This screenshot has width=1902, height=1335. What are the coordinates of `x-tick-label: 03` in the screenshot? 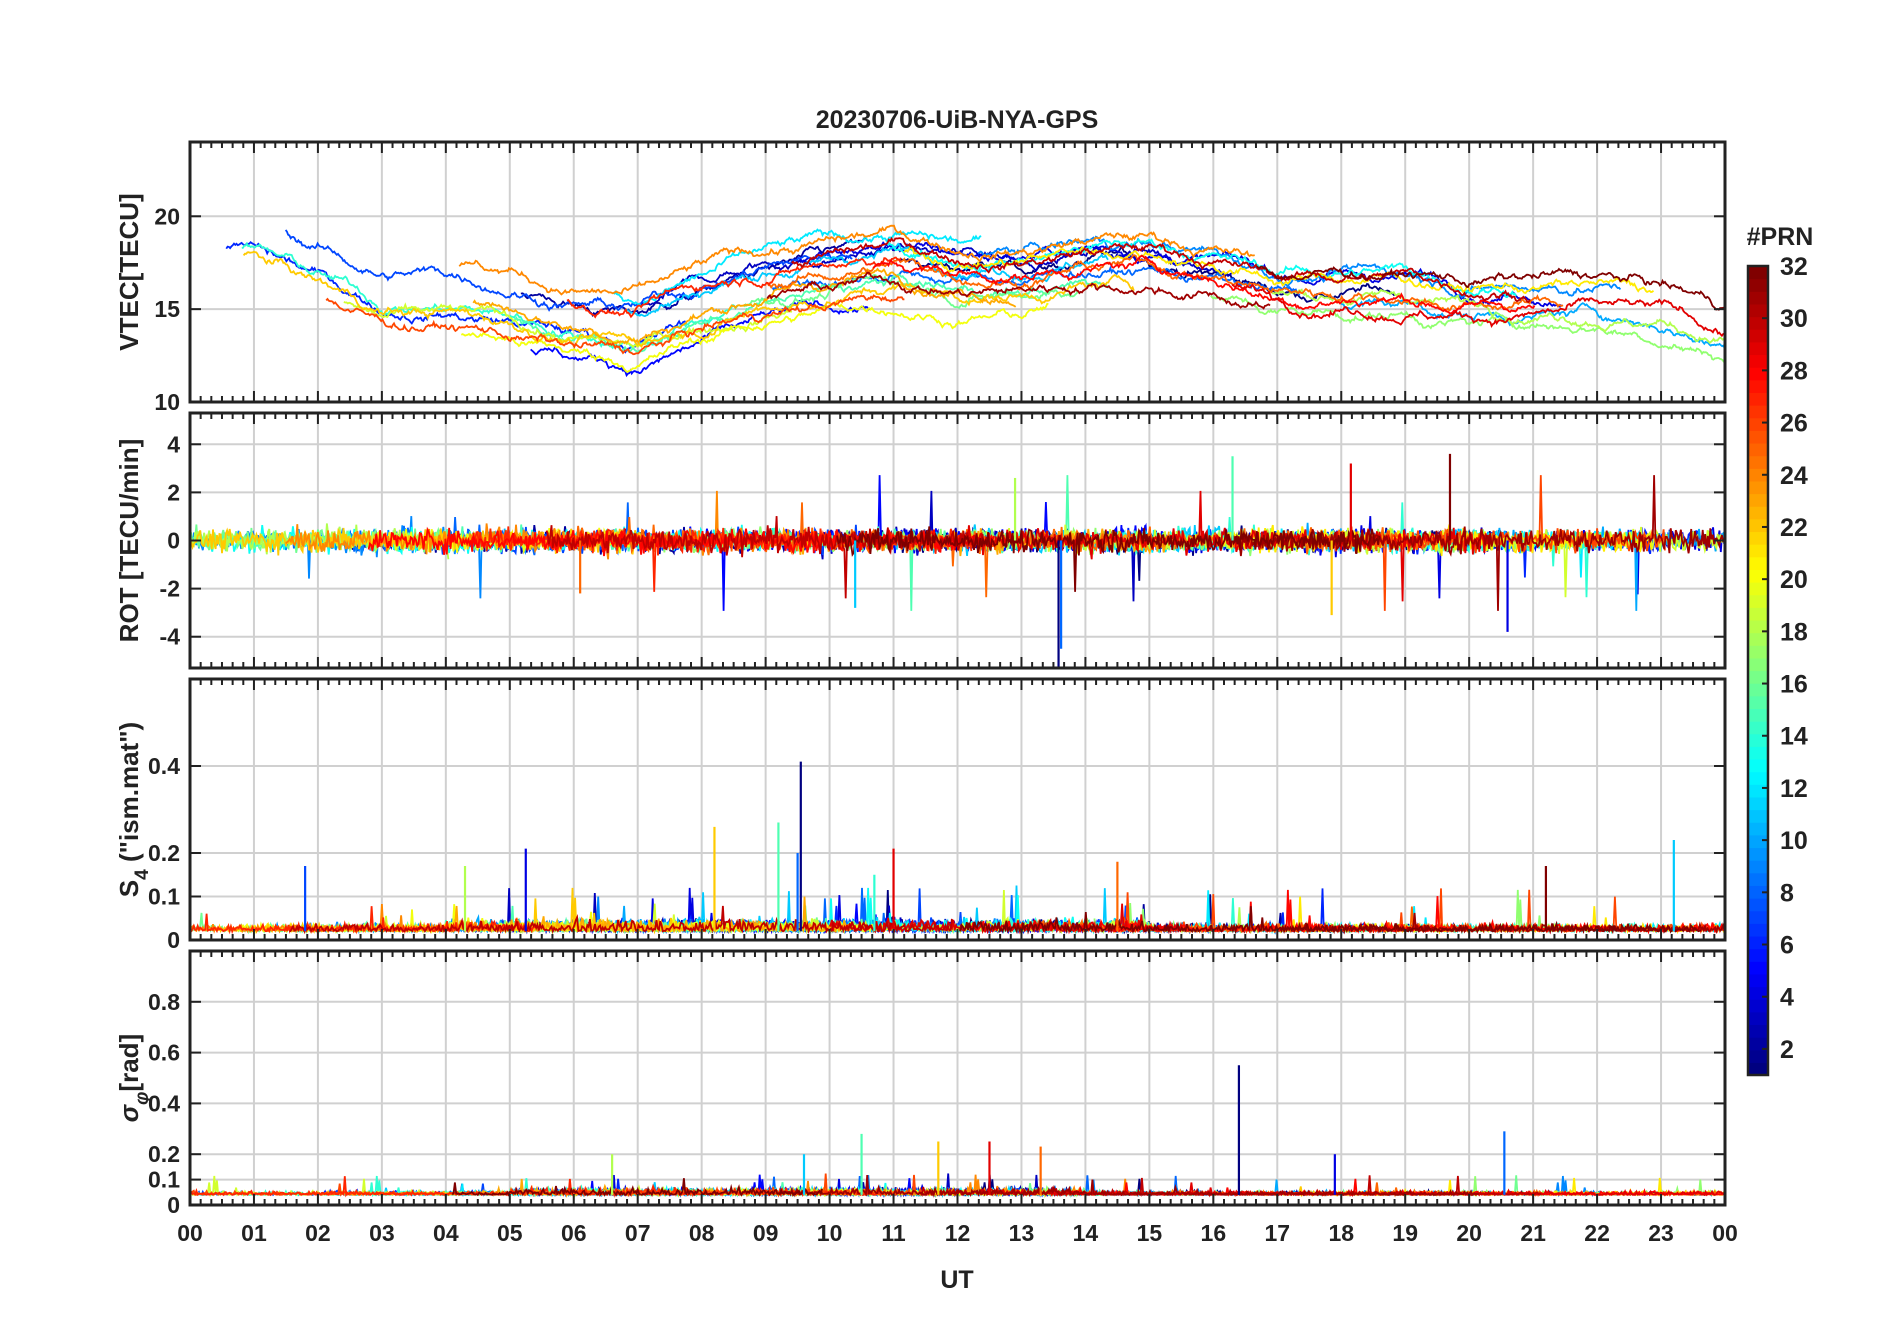 It's located at (382, 1233).